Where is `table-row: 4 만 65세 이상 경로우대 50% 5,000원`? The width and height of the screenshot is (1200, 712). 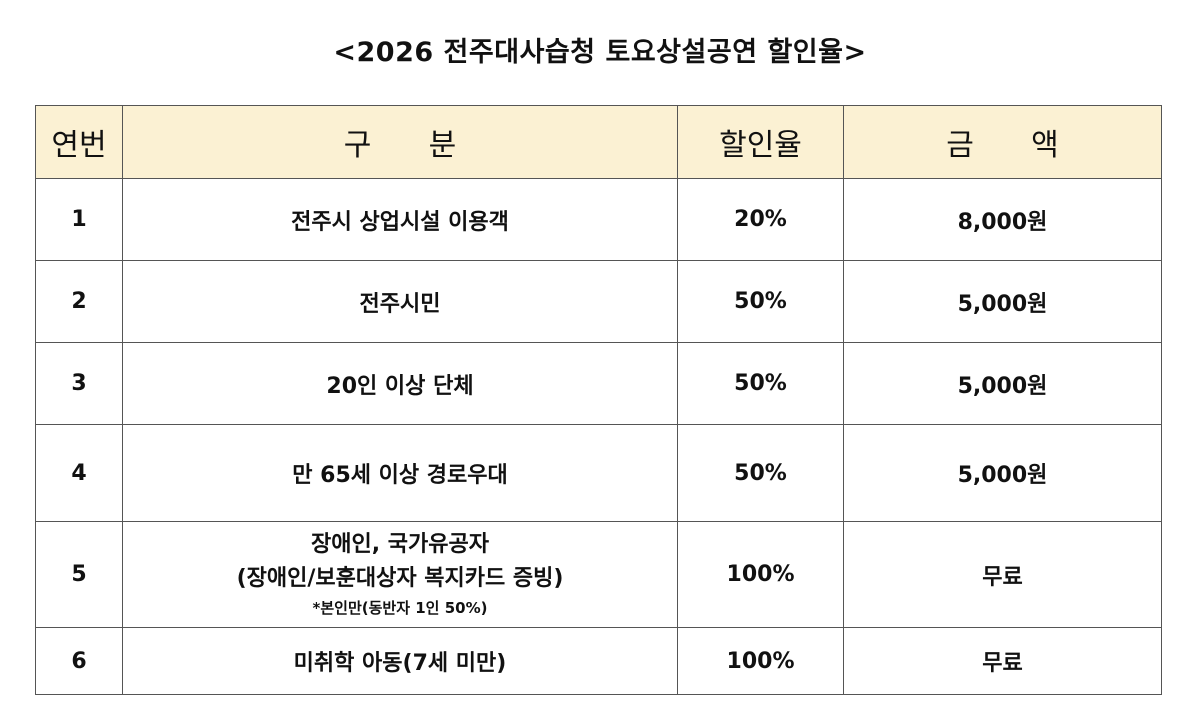
table-row: 4 만 65세 이상 경로우대 50% 5,000원 is located at coordinates (598, 473).